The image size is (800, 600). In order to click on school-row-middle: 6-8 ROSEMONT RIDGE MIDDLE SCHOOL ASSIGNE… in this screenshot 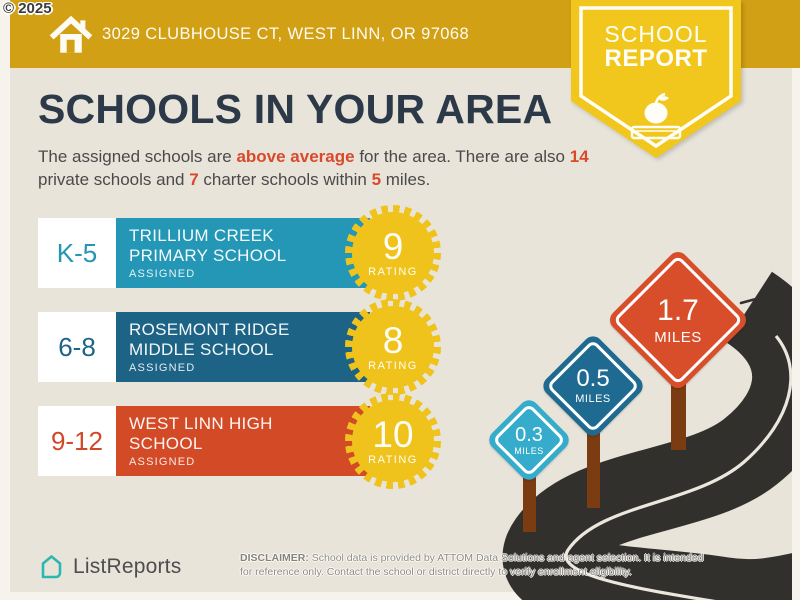, I will do `click(239, 347)`.